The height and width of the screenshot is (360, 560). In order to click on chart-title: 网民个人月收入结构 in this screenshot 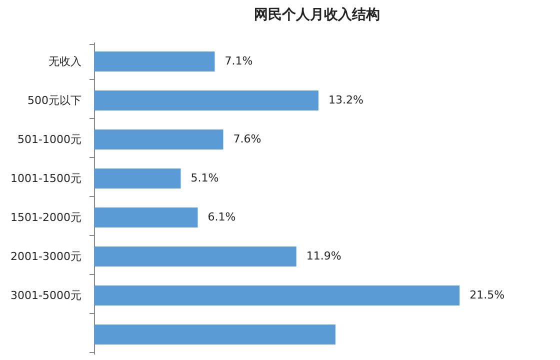, I will do `click(317, 15)`.